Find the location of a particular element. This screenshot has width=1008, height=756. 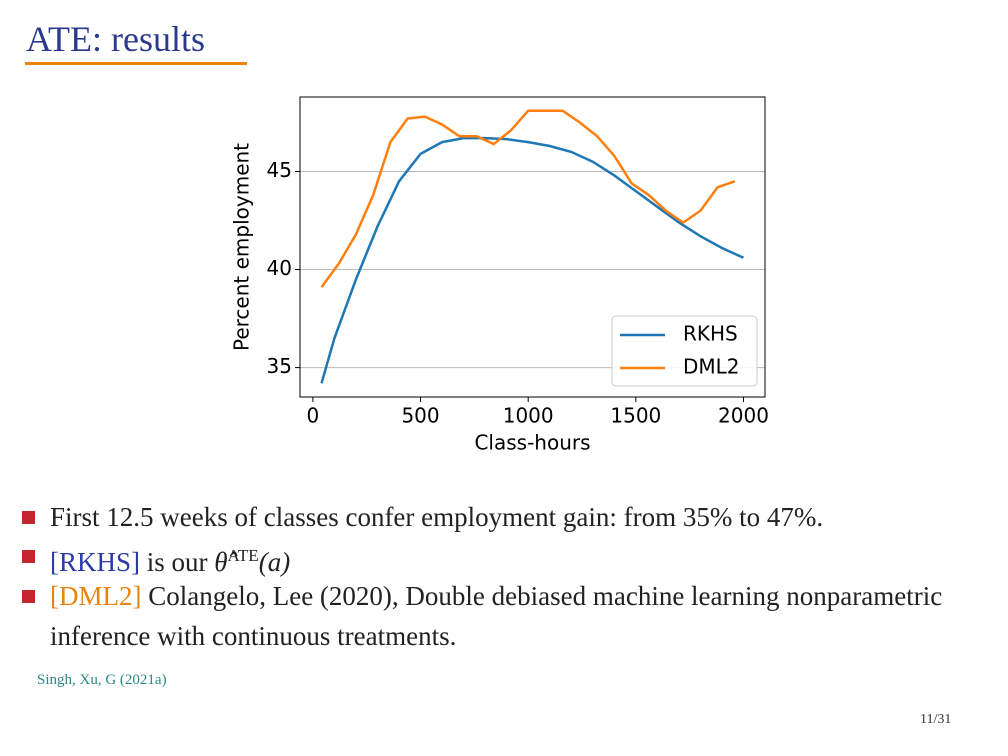

x-tick-label: 500 is located at coordinates (420, 416).